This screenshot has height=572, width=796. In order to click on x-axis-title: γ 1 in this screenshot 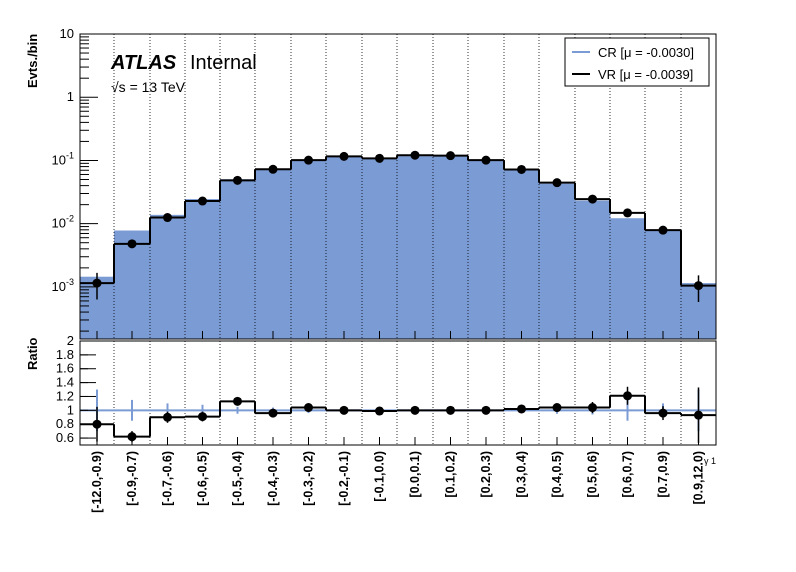, I will do `click(710, 461)`.